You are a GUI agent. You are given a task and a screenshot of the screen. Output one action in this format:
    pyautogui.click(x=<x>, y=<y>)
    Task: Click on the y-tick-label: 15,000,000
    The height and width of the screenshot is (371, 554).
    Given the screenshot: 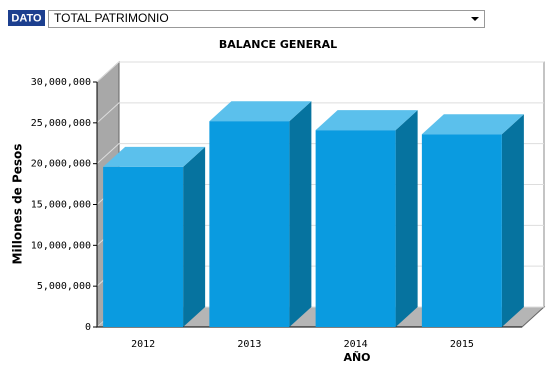 What is the action you would take?
    pyautogui.click(x=61, y=205)
    